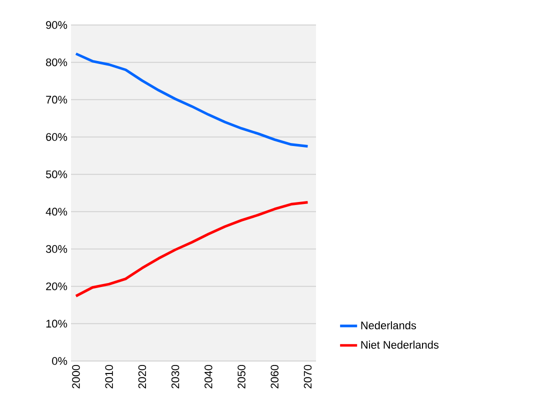  Describe the element at coordinates (57, 25) in the screenshot. I see `y-tick-label: 90%` at that location.